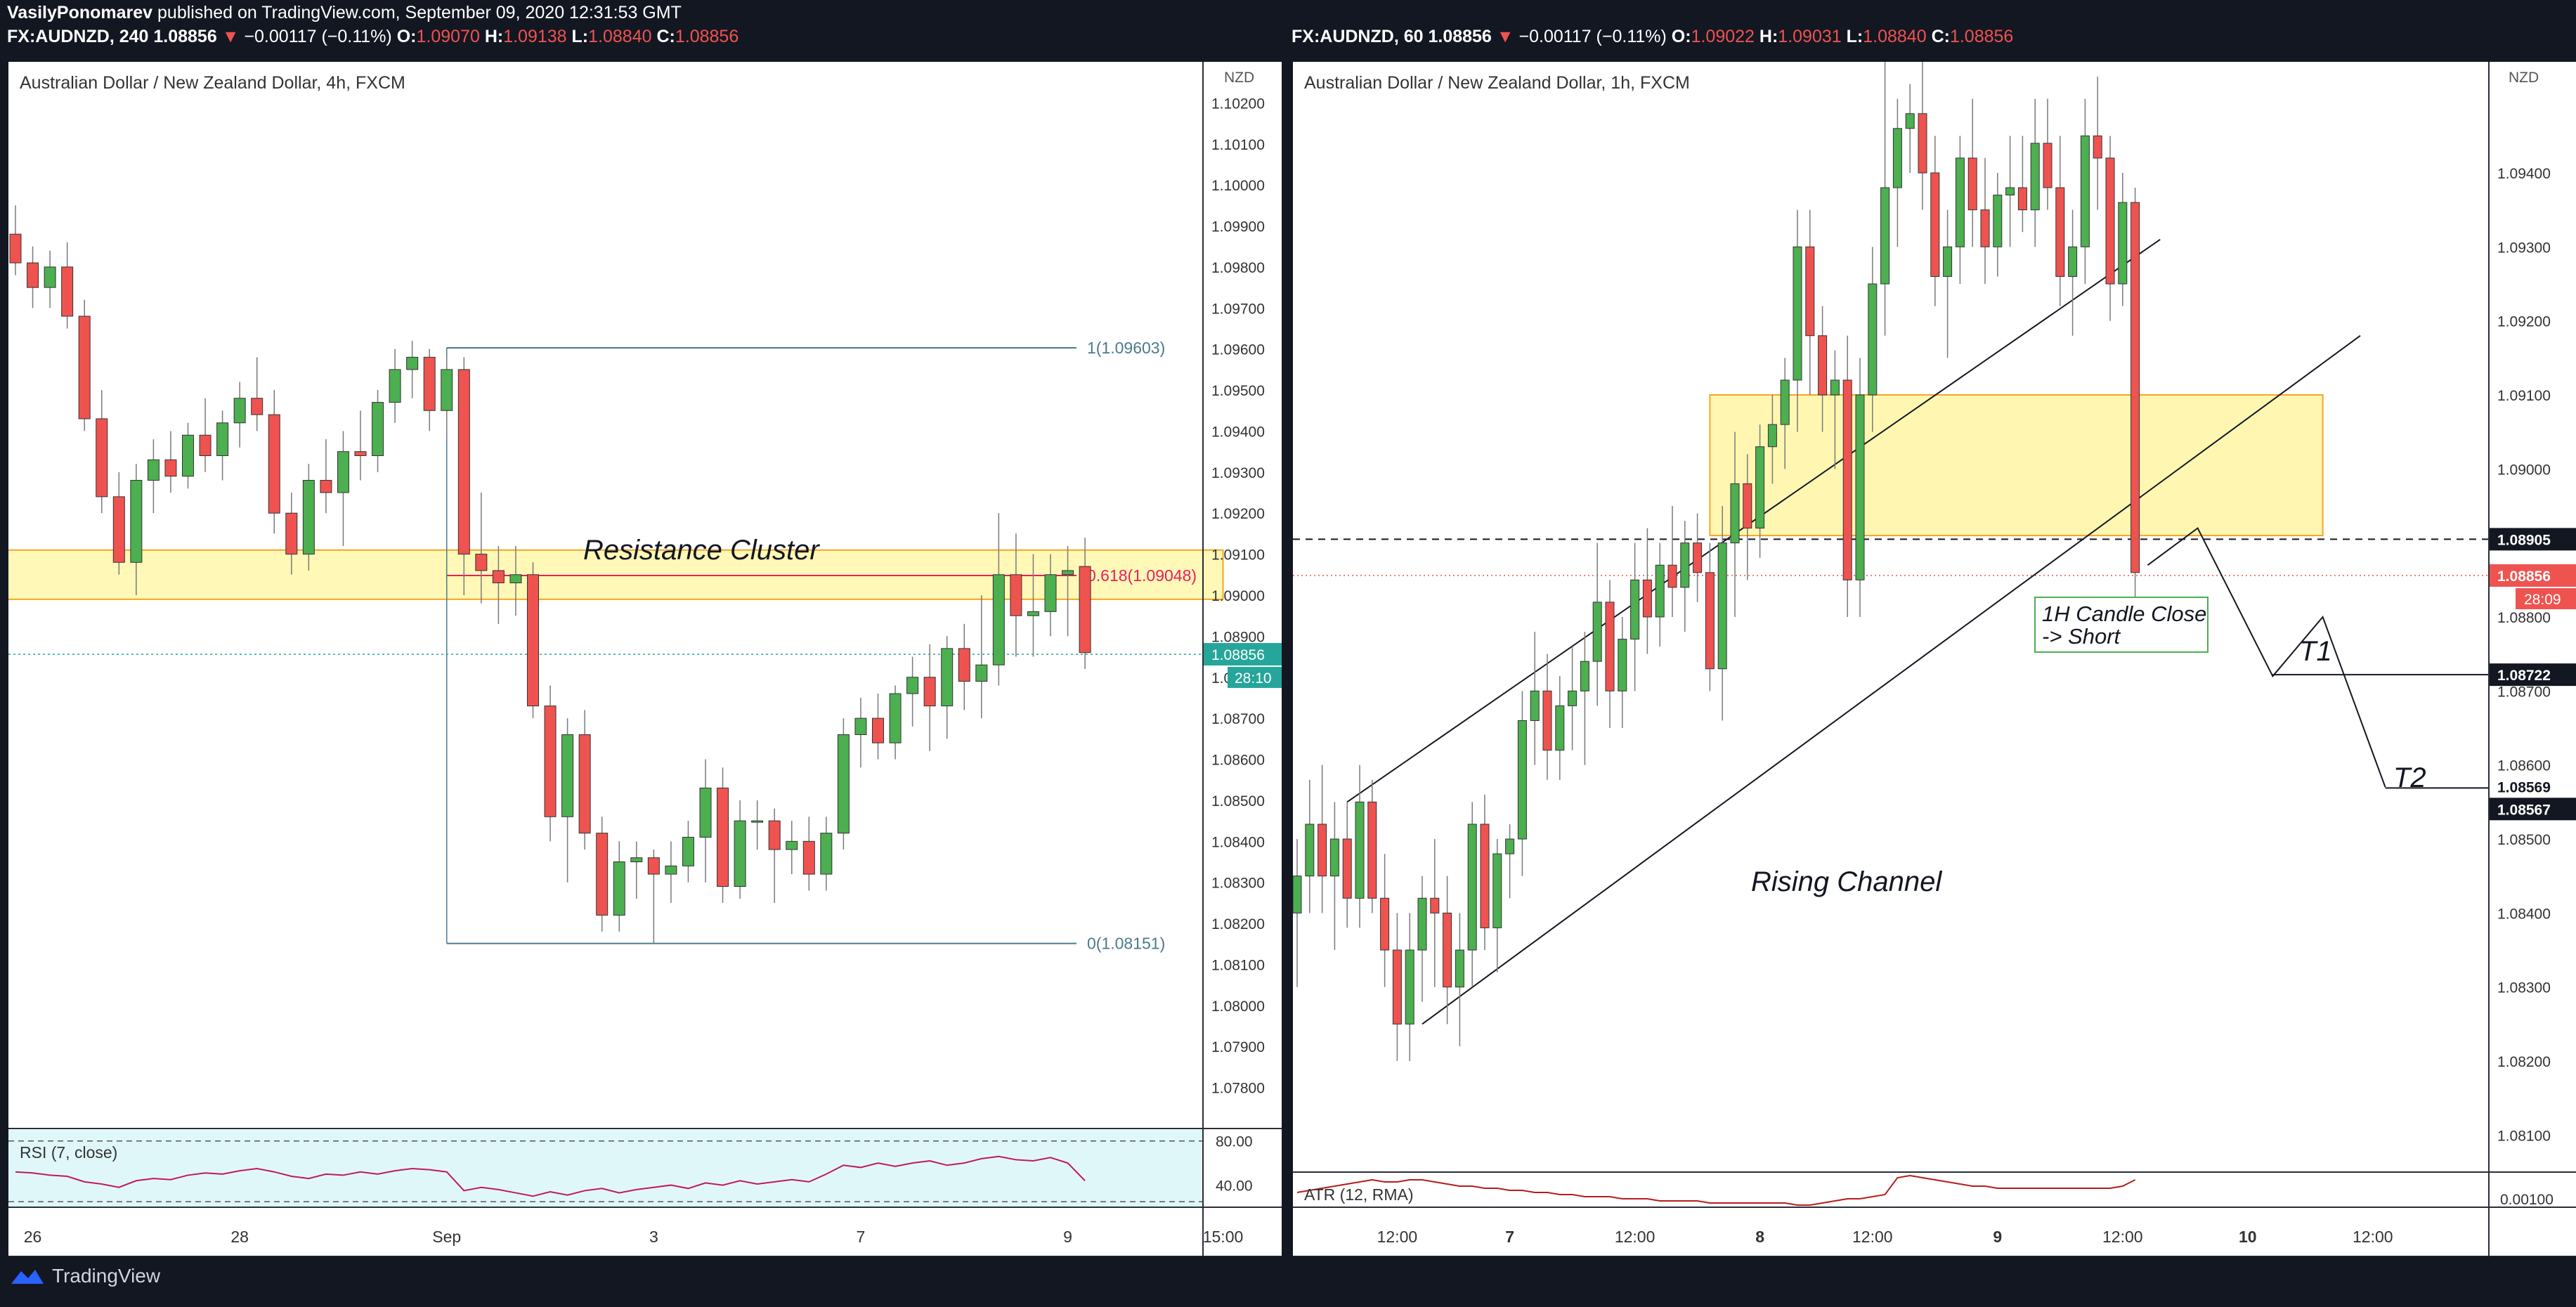 This screenshot has height=1307, width=2576. What do you see at coordinates (448, 36) in the screenshot?
I see `left-open: 1.09070` at bounding box center [448, 36].